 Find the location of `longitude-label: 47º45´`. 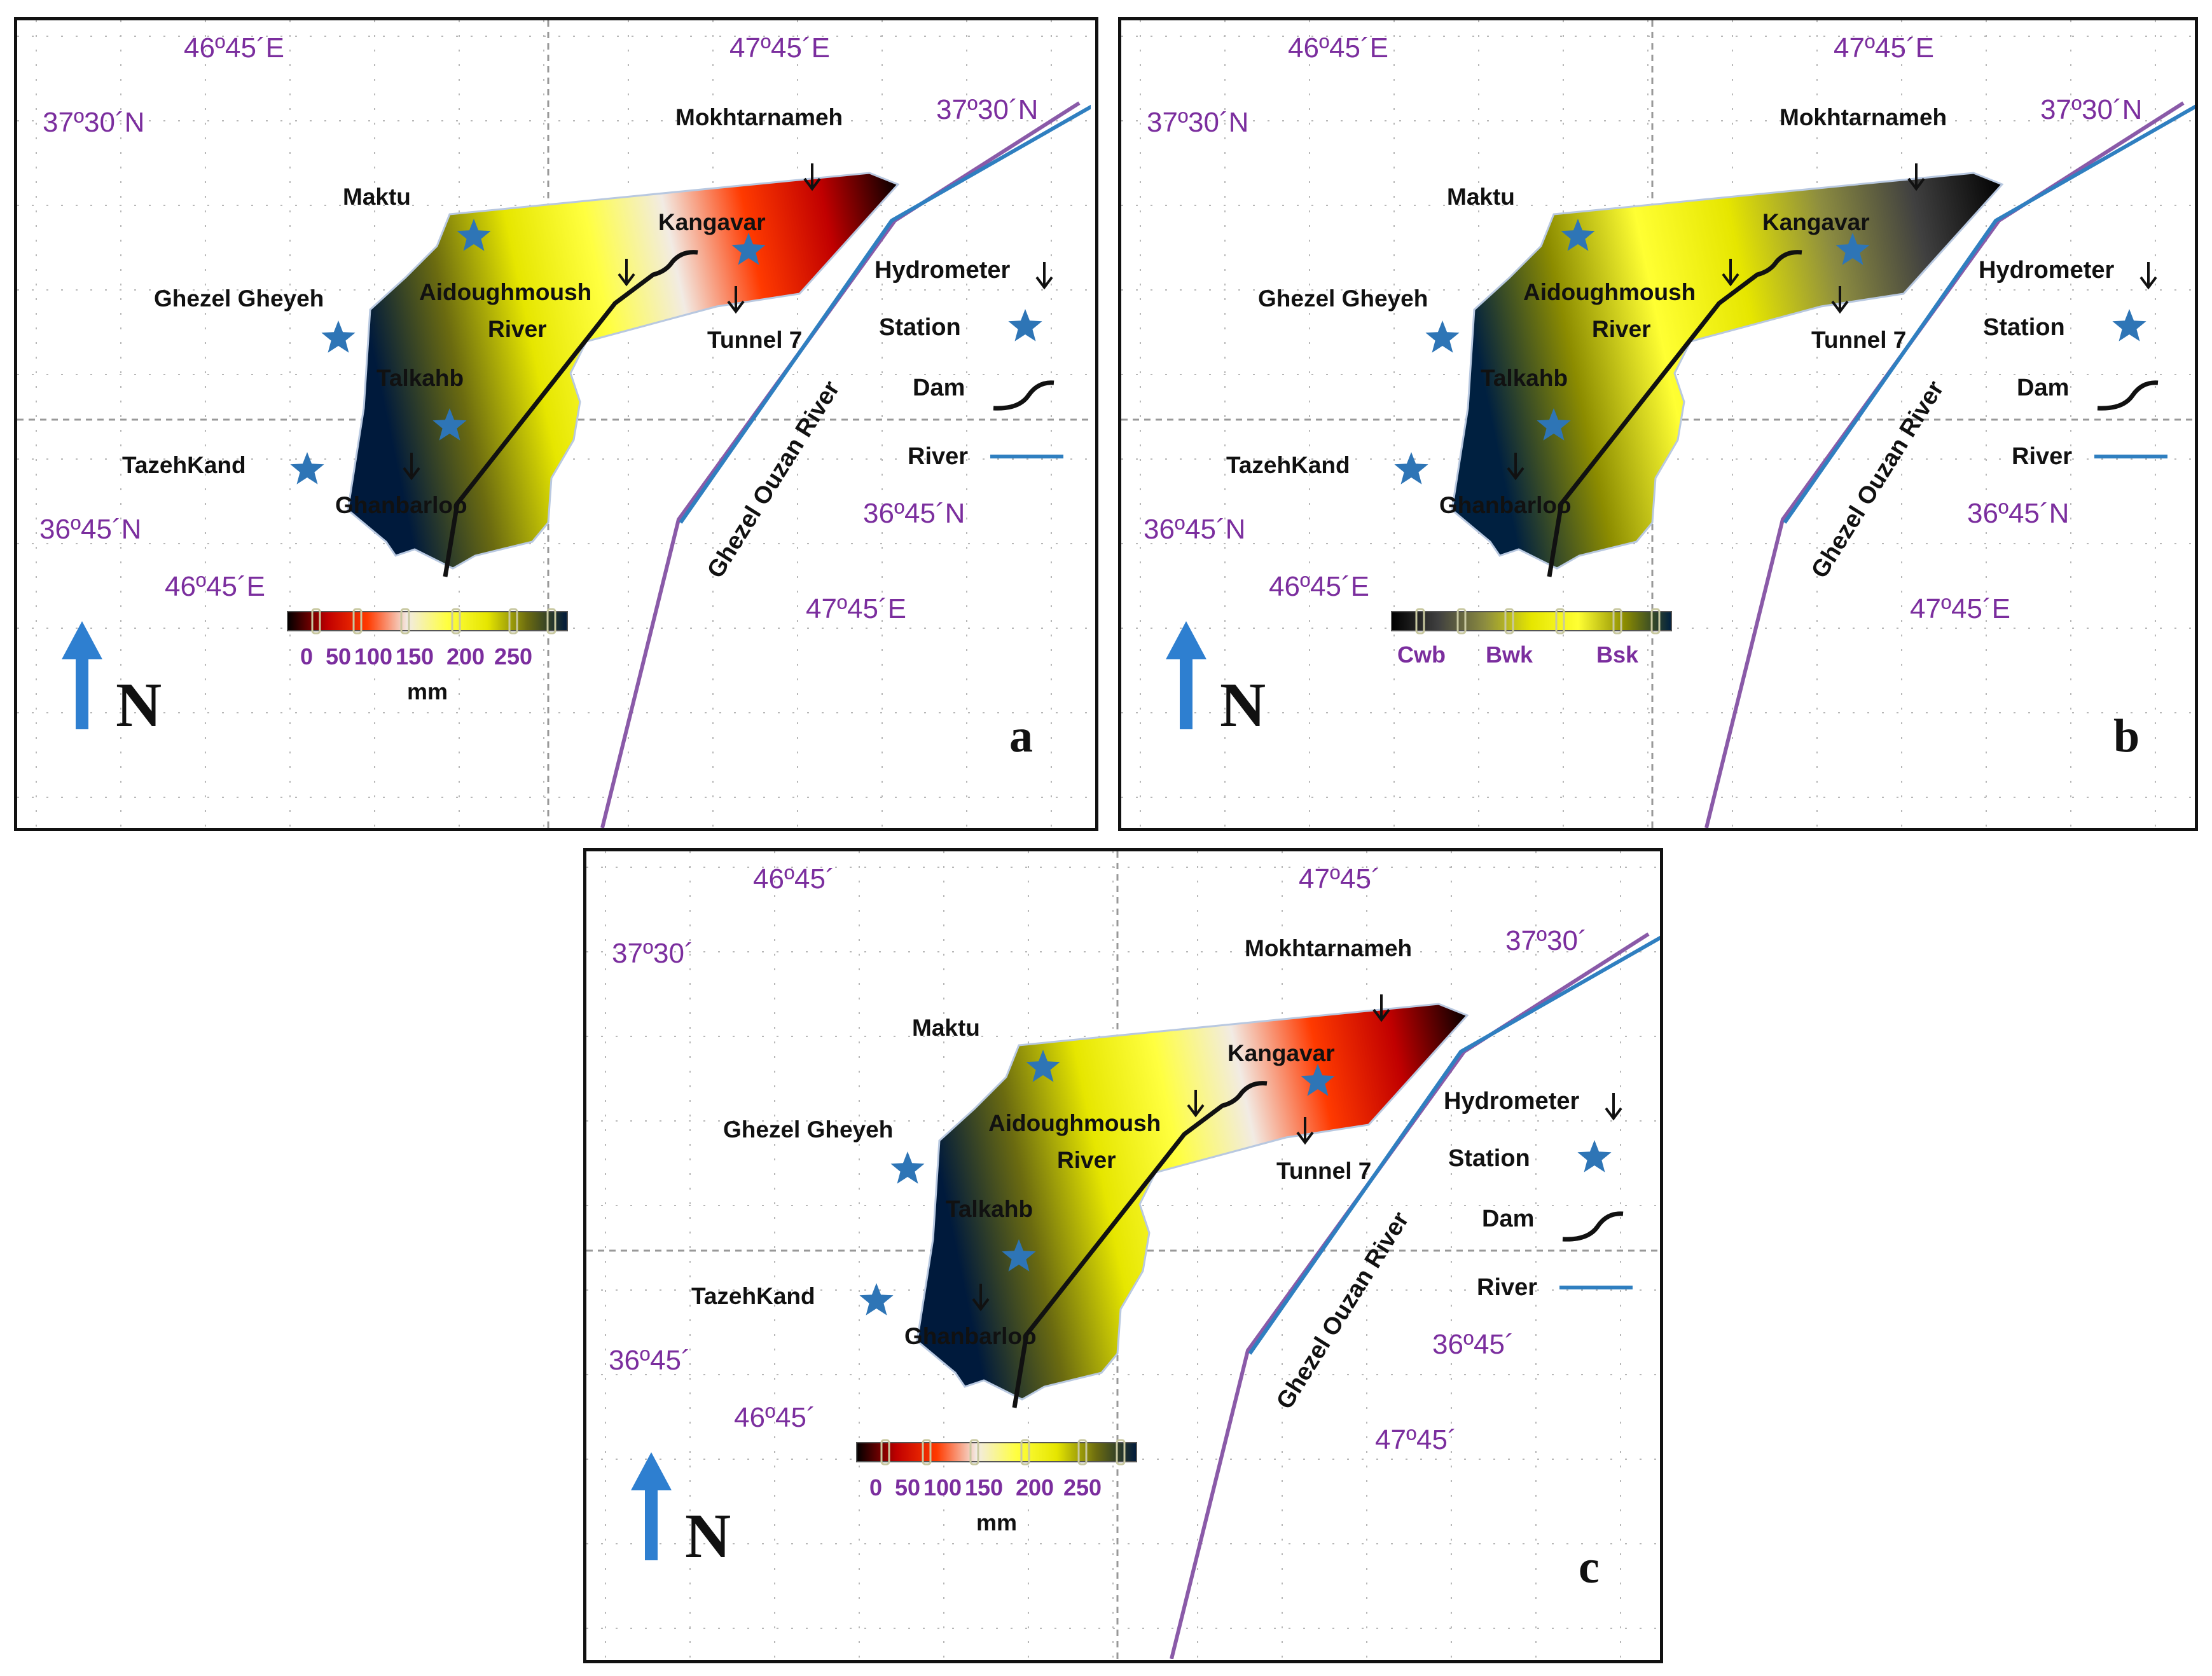

longitude-label: 47º45´ is located at coordinates (1340, 879).